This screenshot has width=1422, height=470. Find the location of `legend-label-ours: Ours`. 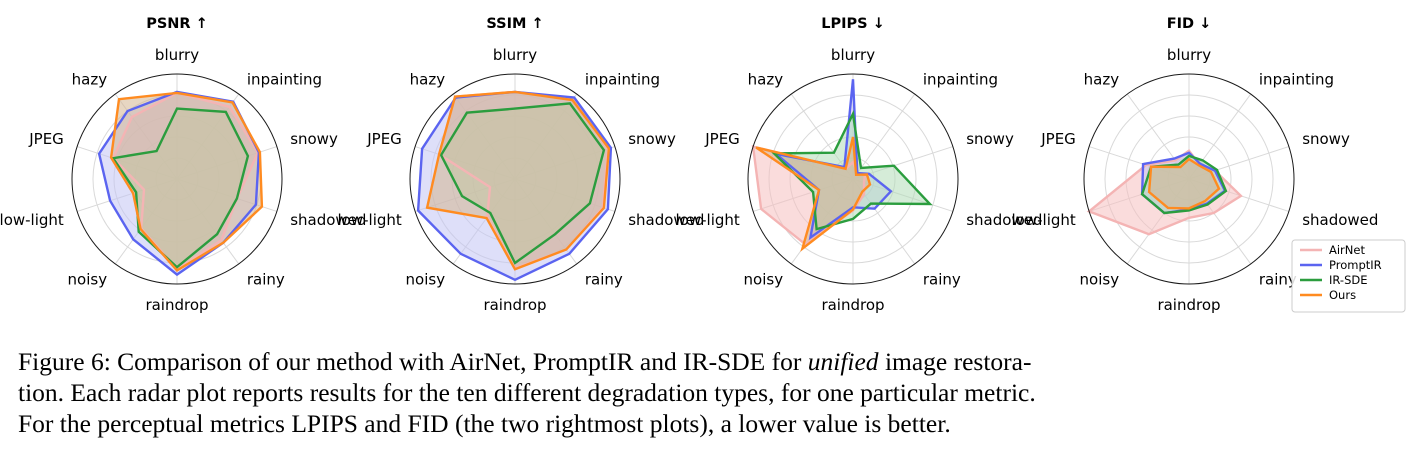

legend-label-ours: Ours is located at coordinates (1342, 295).